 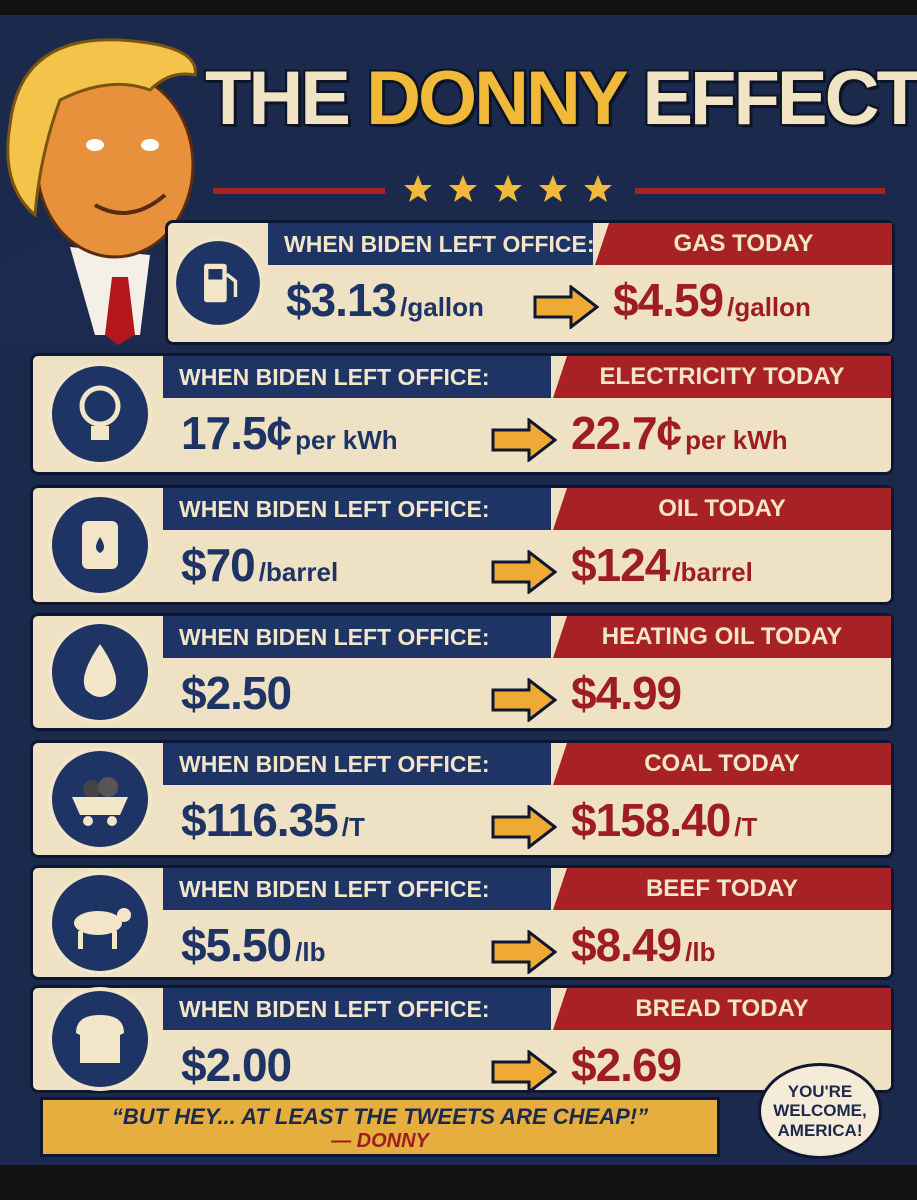 I want to click on before-price: $3.13/gallon, so click(x=385, y=300).